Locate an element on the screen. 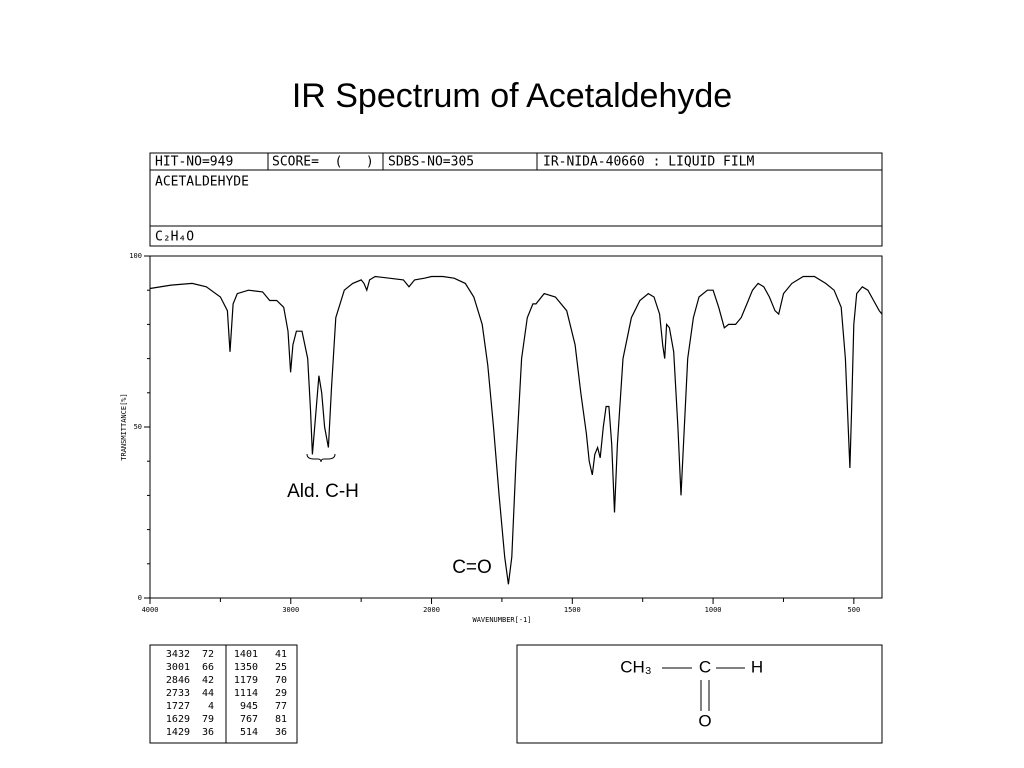  peak-cell: 25 is located at coordinates (281, 667).